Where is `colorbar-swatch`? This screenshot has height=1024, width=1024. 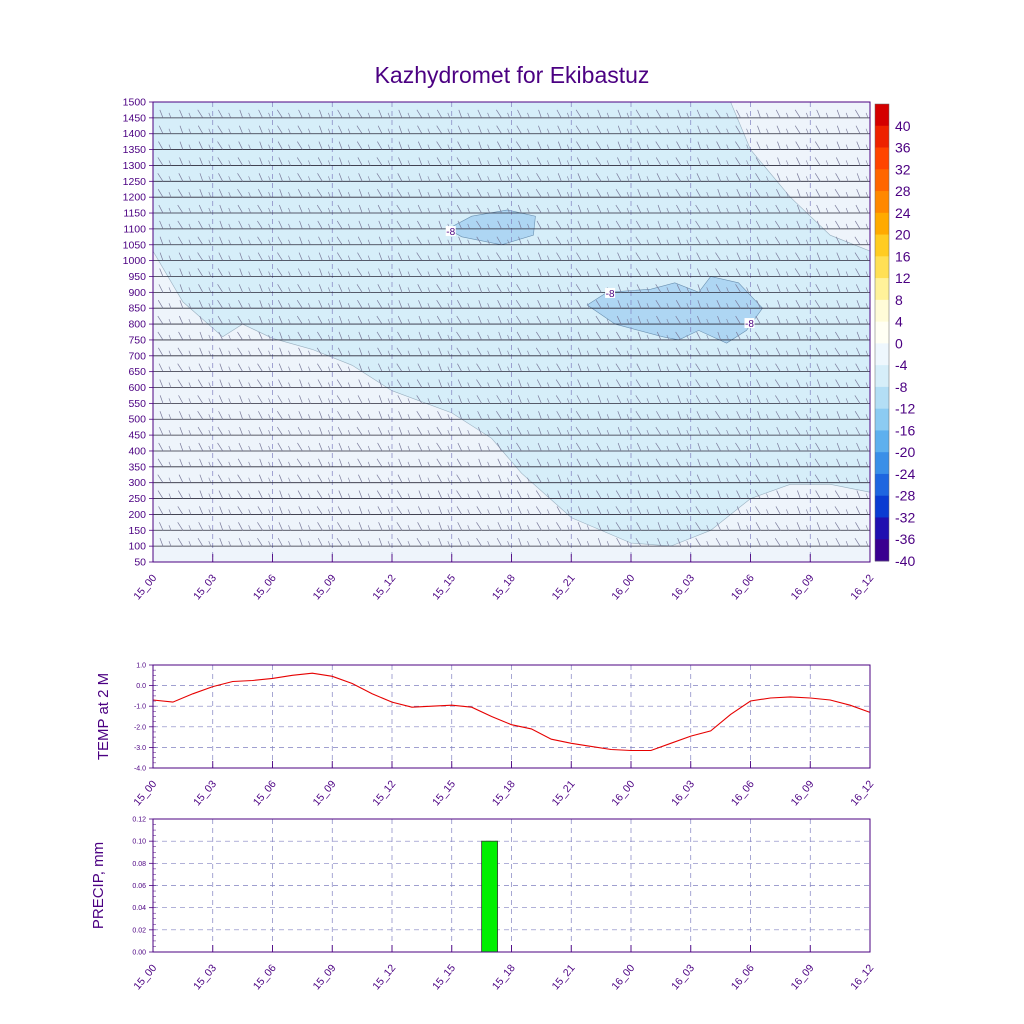
colorbar-swatch is located at coordinates (882, 311).